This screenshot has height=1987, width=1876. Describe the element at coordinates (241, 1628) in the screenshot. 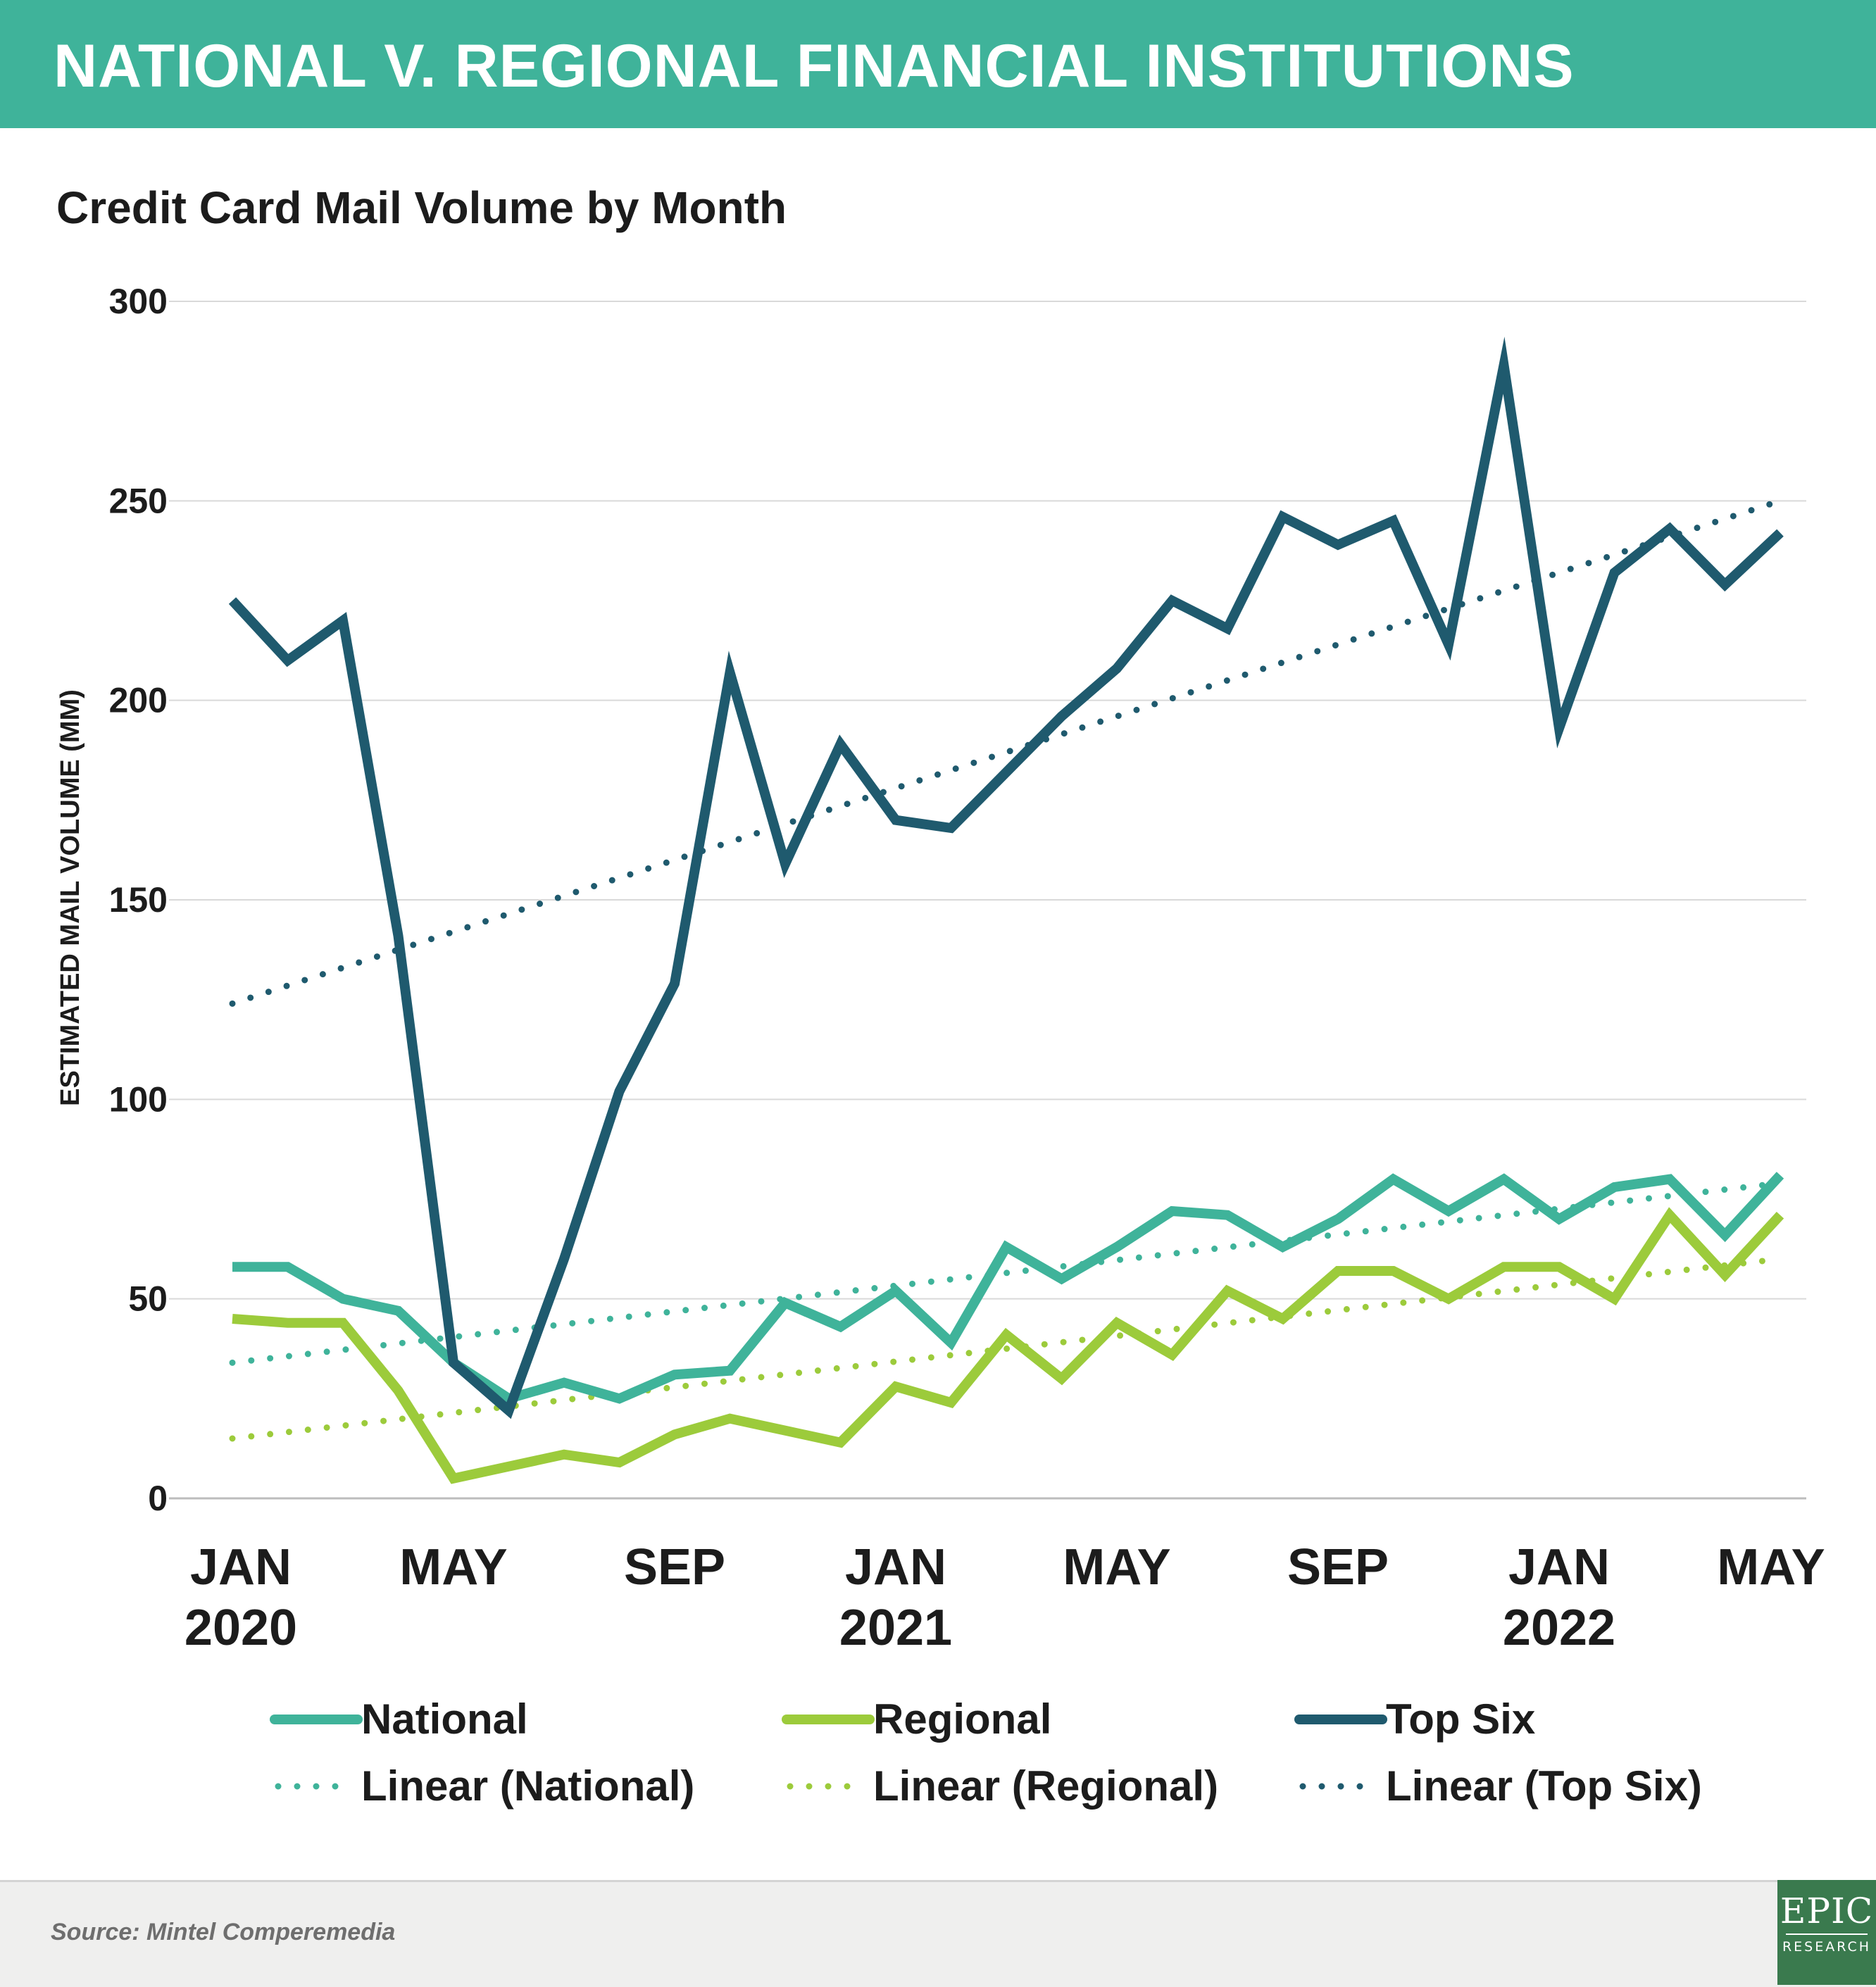

I see `x-tick-year: 2020` at that location.